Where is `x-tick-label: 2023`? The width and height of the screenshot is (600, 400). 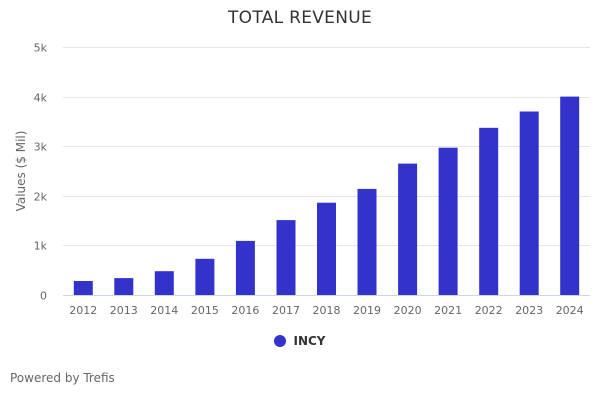
x-tick-label: 2023 is located at coordinates (529, 310).